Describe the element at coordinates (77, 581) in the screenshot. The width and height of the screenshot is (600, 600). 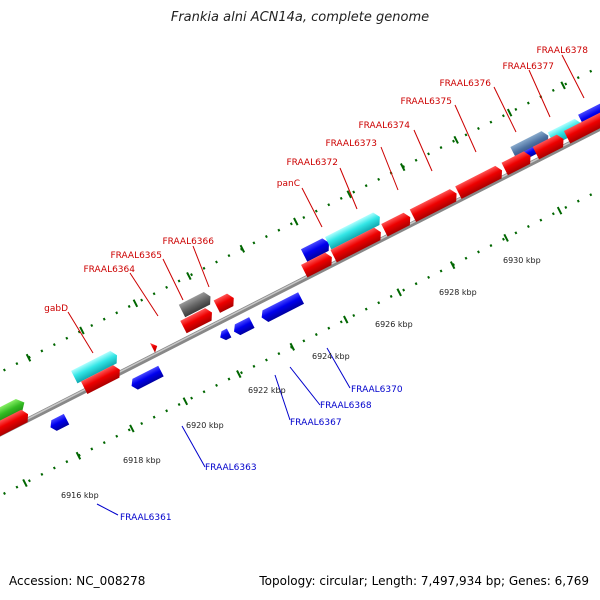
I see `accession-text: Accession: NC_008278` at that location.